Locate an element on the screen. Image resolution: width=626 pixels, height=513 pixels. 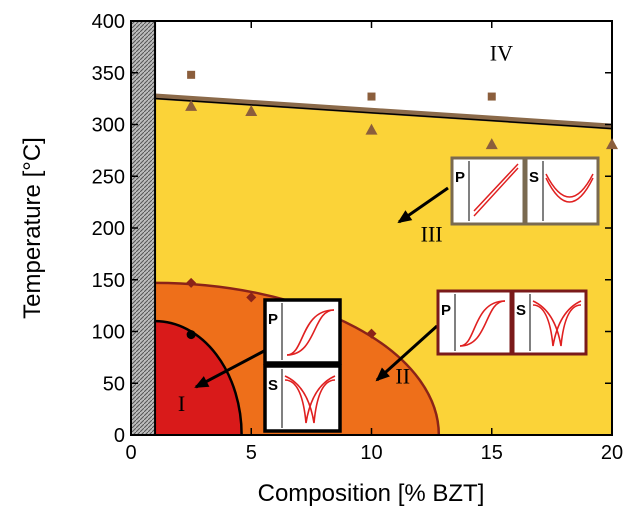
inset-s2: S is located at coordinates (549, 322).